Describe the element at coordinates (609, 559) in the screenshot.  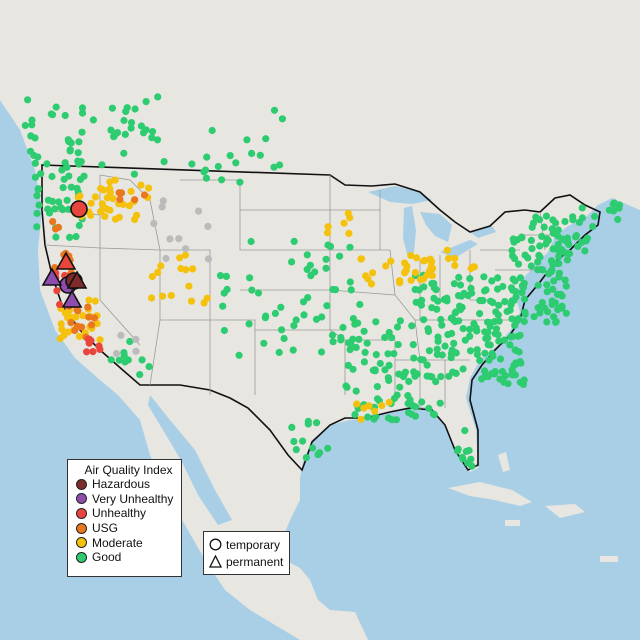
I see `puerto-rico` at that location.